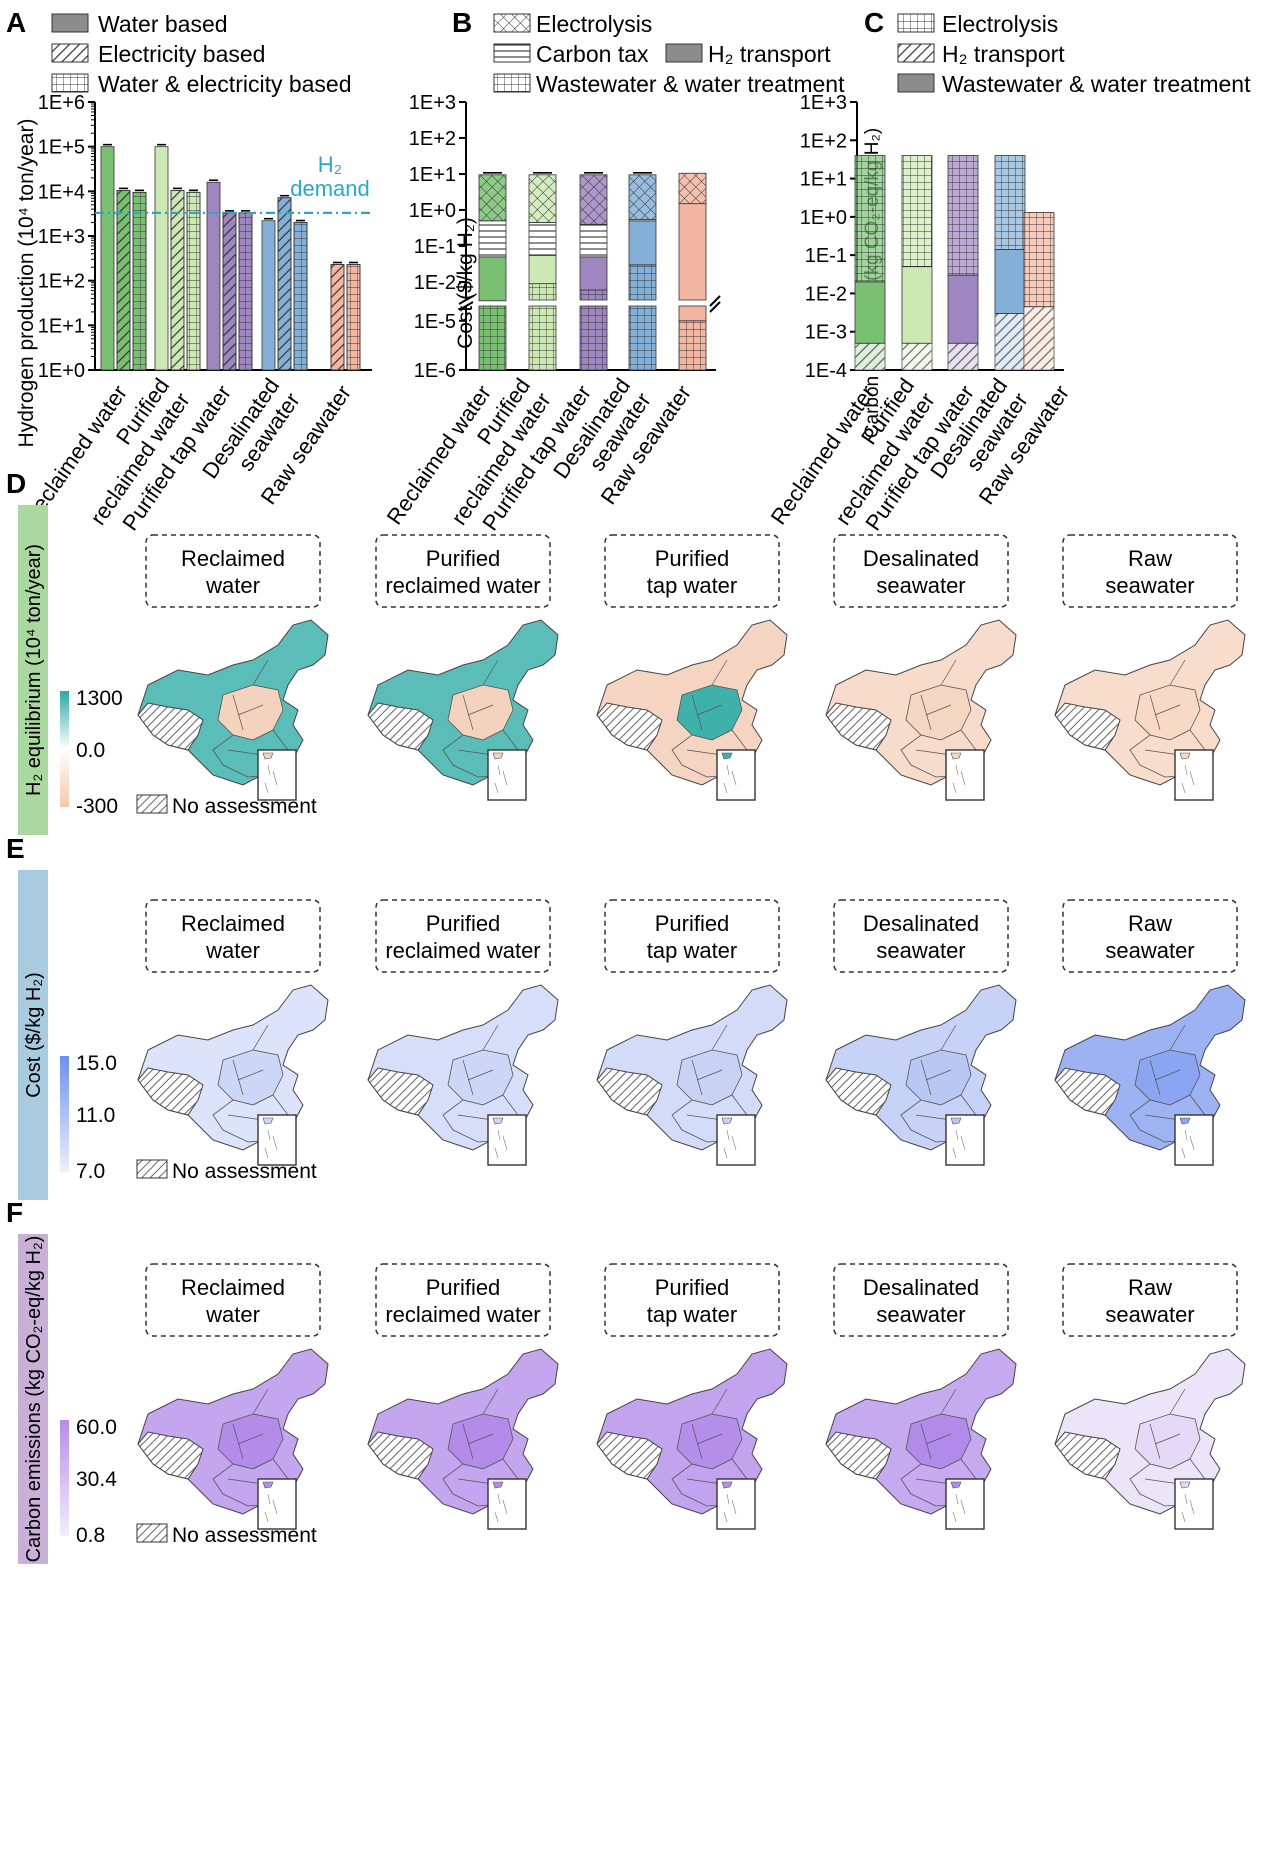 The image size is (1268, 1852). What do you see at coordinates (826, 333) in the screenshot?
I see `y-tick-label-c: 1E-3` at bounding box center [826, 333].